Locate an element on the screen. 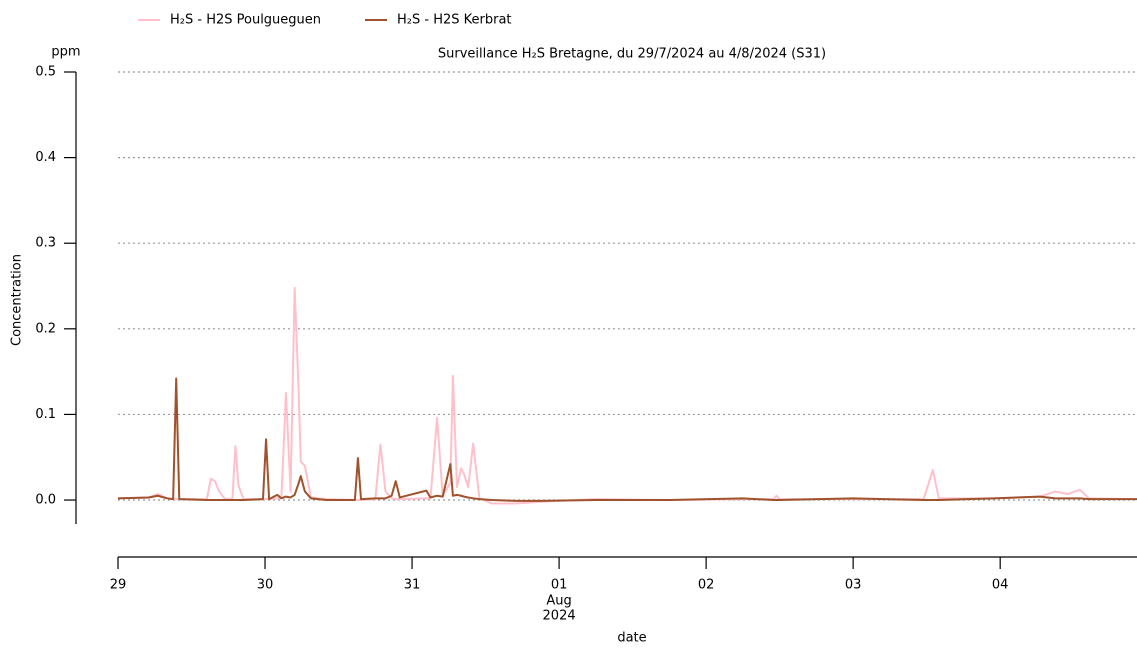  x-tick-label: 29 is located at coordinates (118, 585).